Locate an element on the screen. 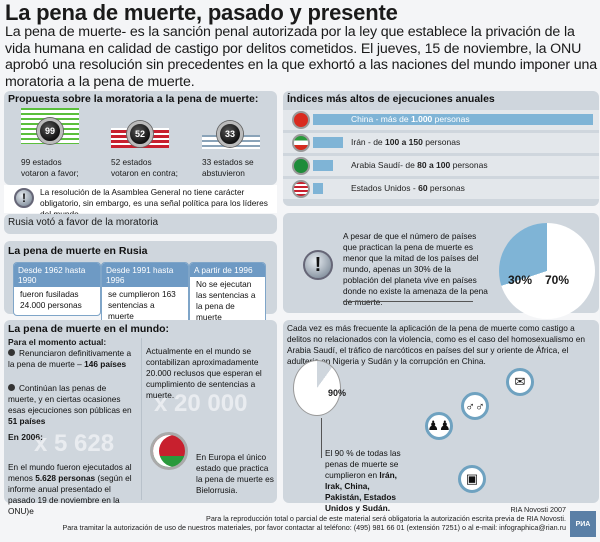 The image size is (600, 542). execution-row-china: China - más de 1.000 personas is located at coordinates (441, 120).